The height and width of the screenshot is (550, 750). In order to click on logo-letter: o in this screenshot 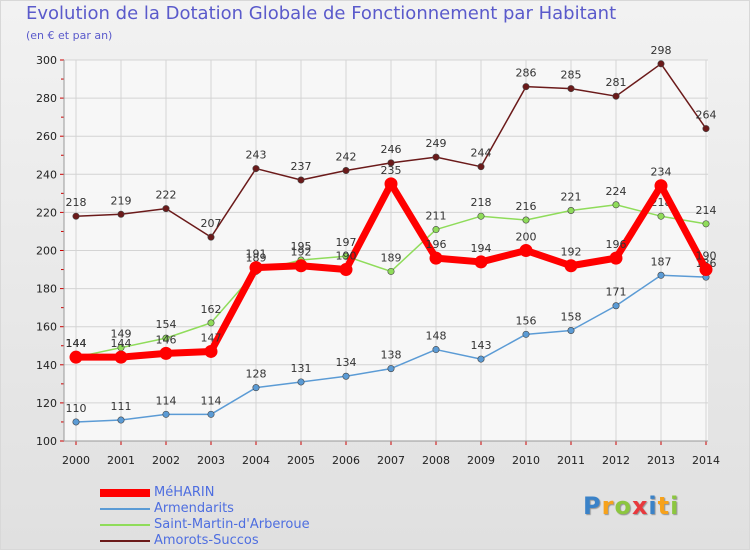, I will do `click(623, 506)`.